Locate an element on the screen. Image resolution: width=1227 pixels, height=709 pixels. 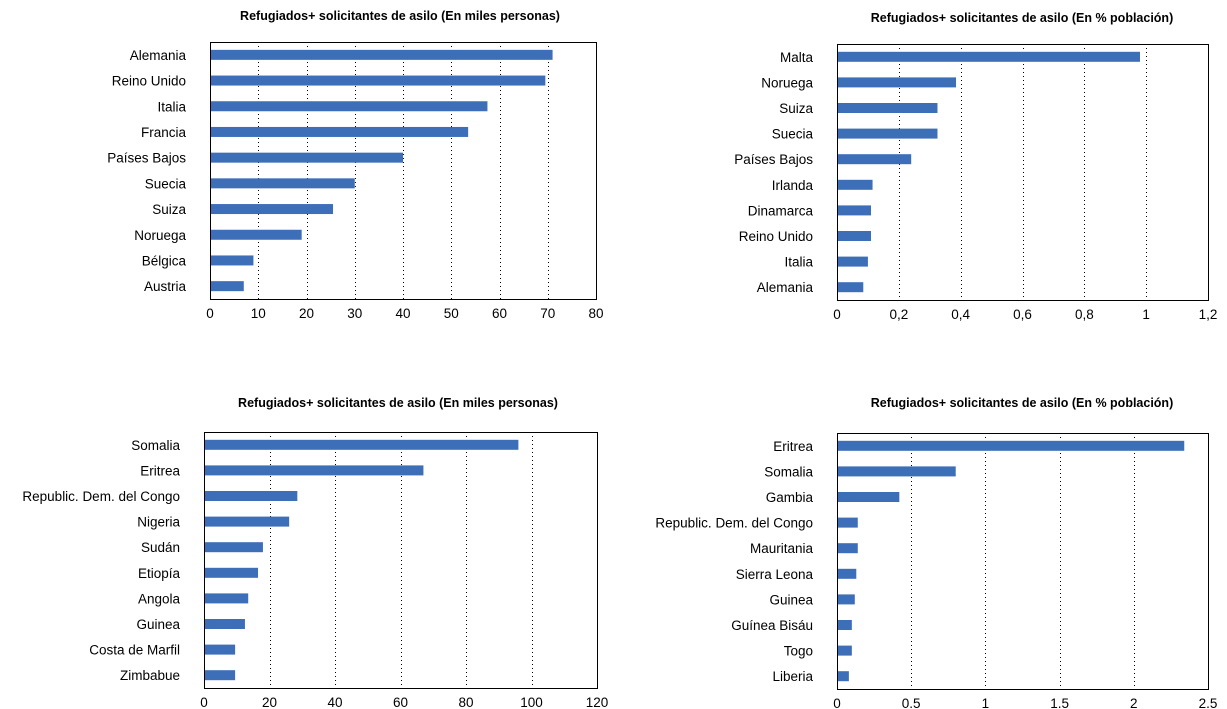
x-tick-label: 0,6 is located at coordinates (1022, 314).